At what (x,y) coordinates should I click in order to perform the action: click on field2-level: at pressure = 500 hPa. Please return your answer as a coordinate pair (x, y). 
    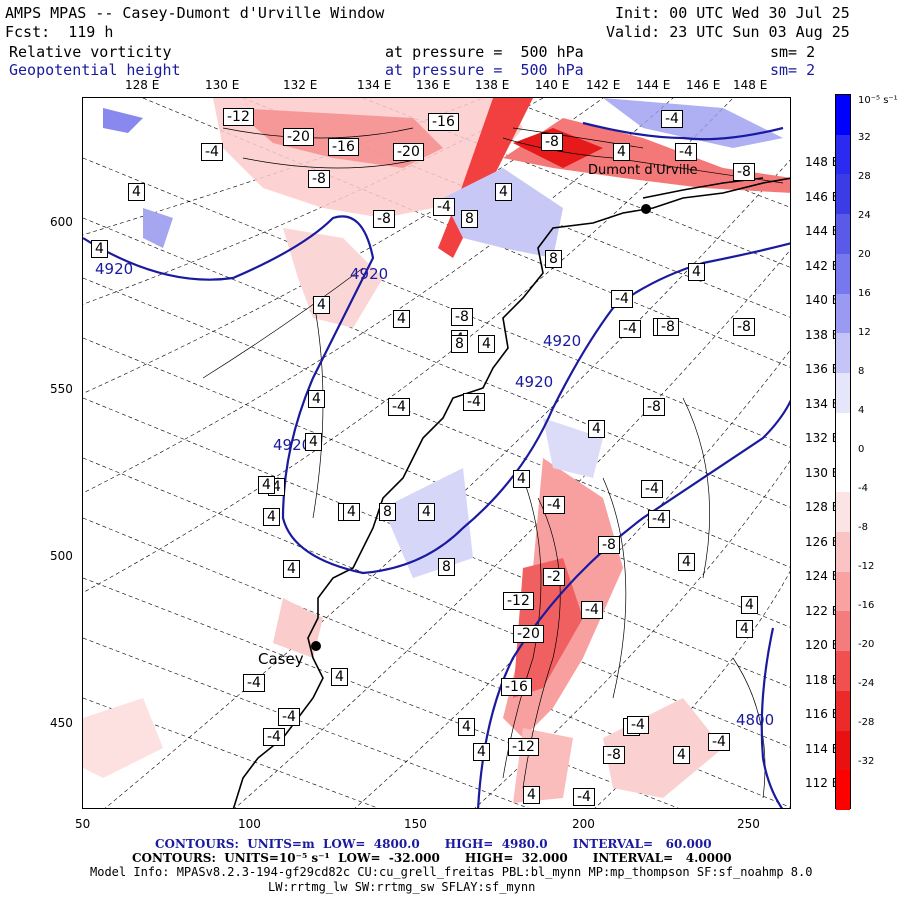
    Looking at the image, I should click on (484, 70).